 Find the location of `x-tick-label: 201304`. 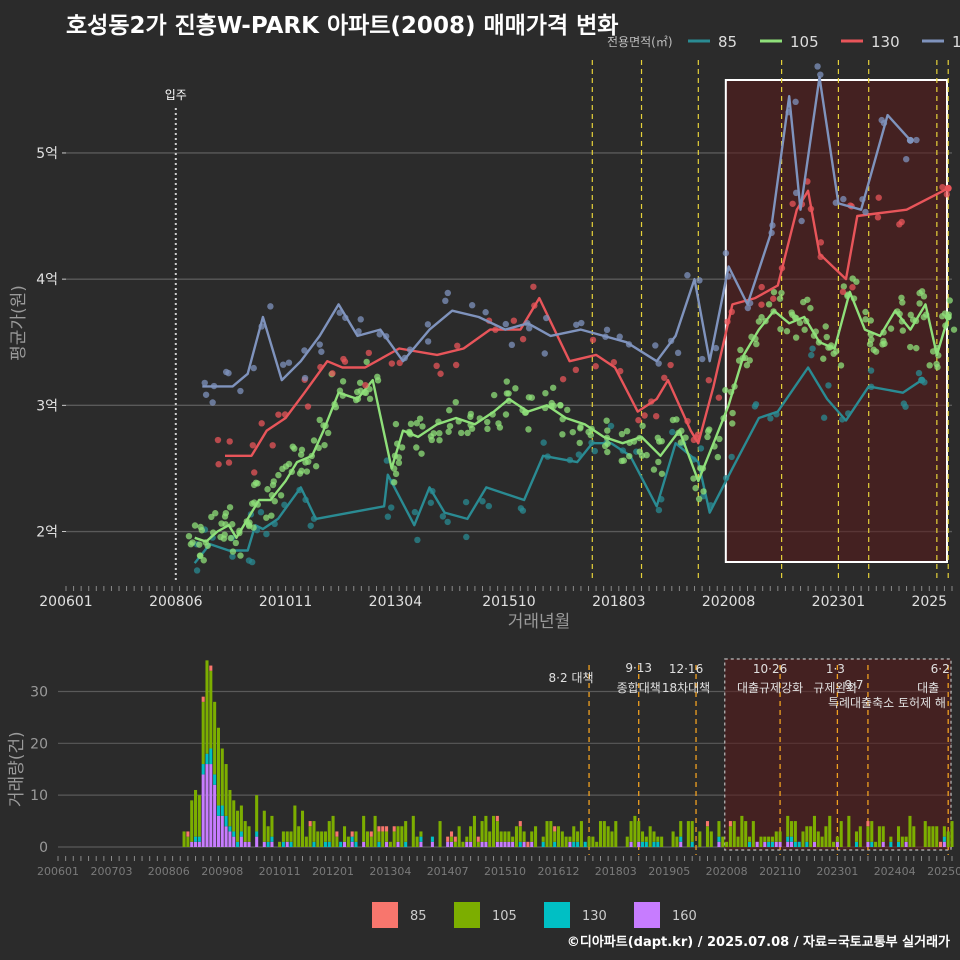

x-tick-label: 201304 is located at coordinates (396, 602).